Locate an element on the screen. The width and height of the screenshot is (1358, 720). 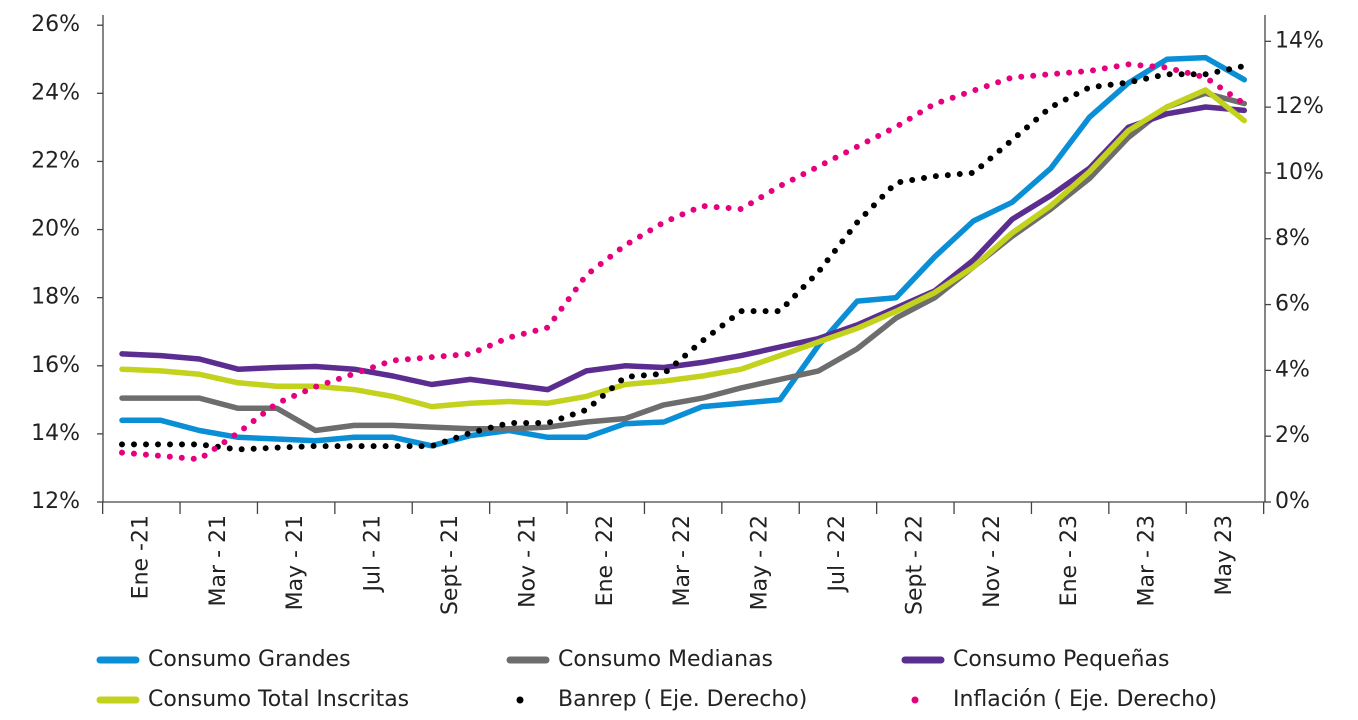
y2-tick-label: 12% is located at coordinates (1299, 106).